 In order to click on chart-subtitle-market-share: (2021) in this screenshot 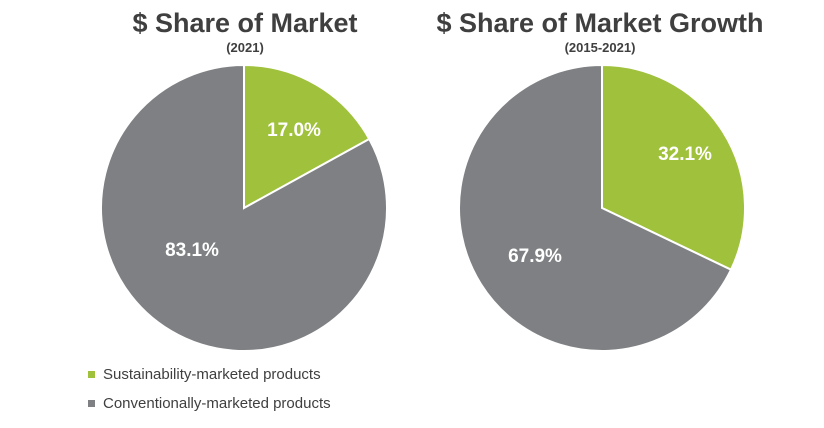, I will do `click(245, 47)`.